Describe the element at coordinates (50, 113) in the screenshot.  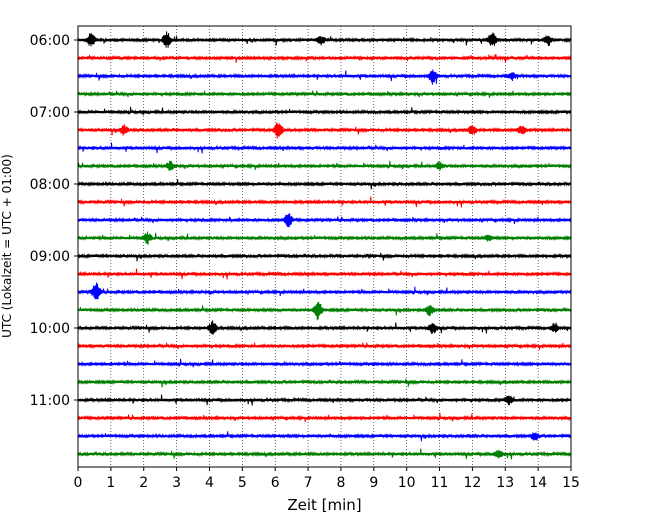
I see `y-tick-label: 07:00` at that location.